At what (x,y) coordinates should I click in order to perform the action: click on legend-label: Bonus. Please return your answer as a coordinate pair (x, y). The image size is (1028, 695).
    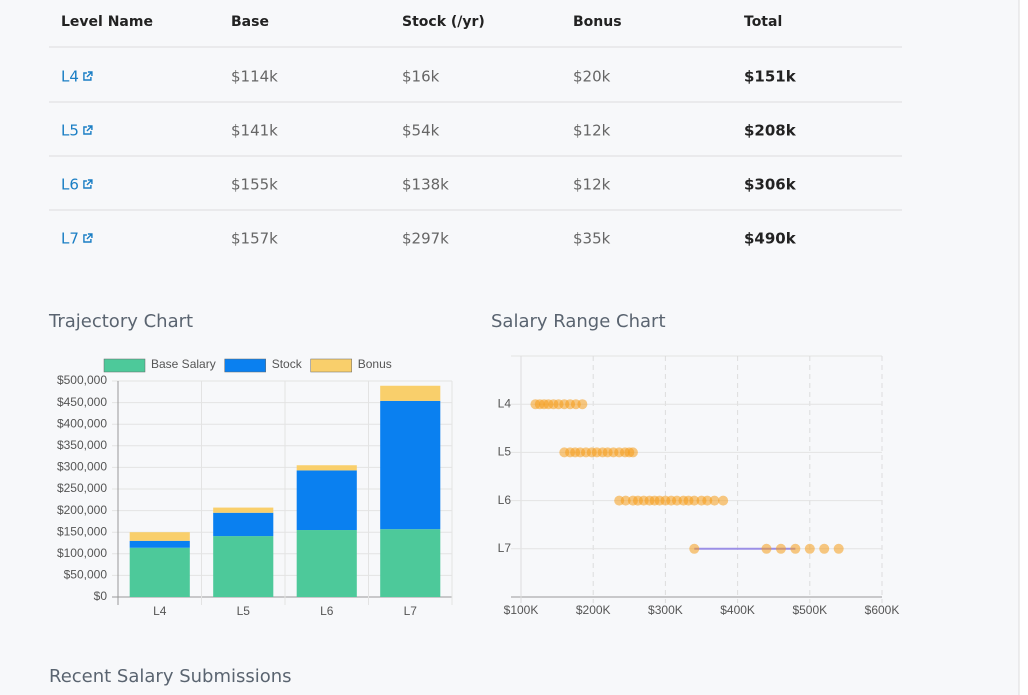
    Looking at the image, I should click on (375, 364).